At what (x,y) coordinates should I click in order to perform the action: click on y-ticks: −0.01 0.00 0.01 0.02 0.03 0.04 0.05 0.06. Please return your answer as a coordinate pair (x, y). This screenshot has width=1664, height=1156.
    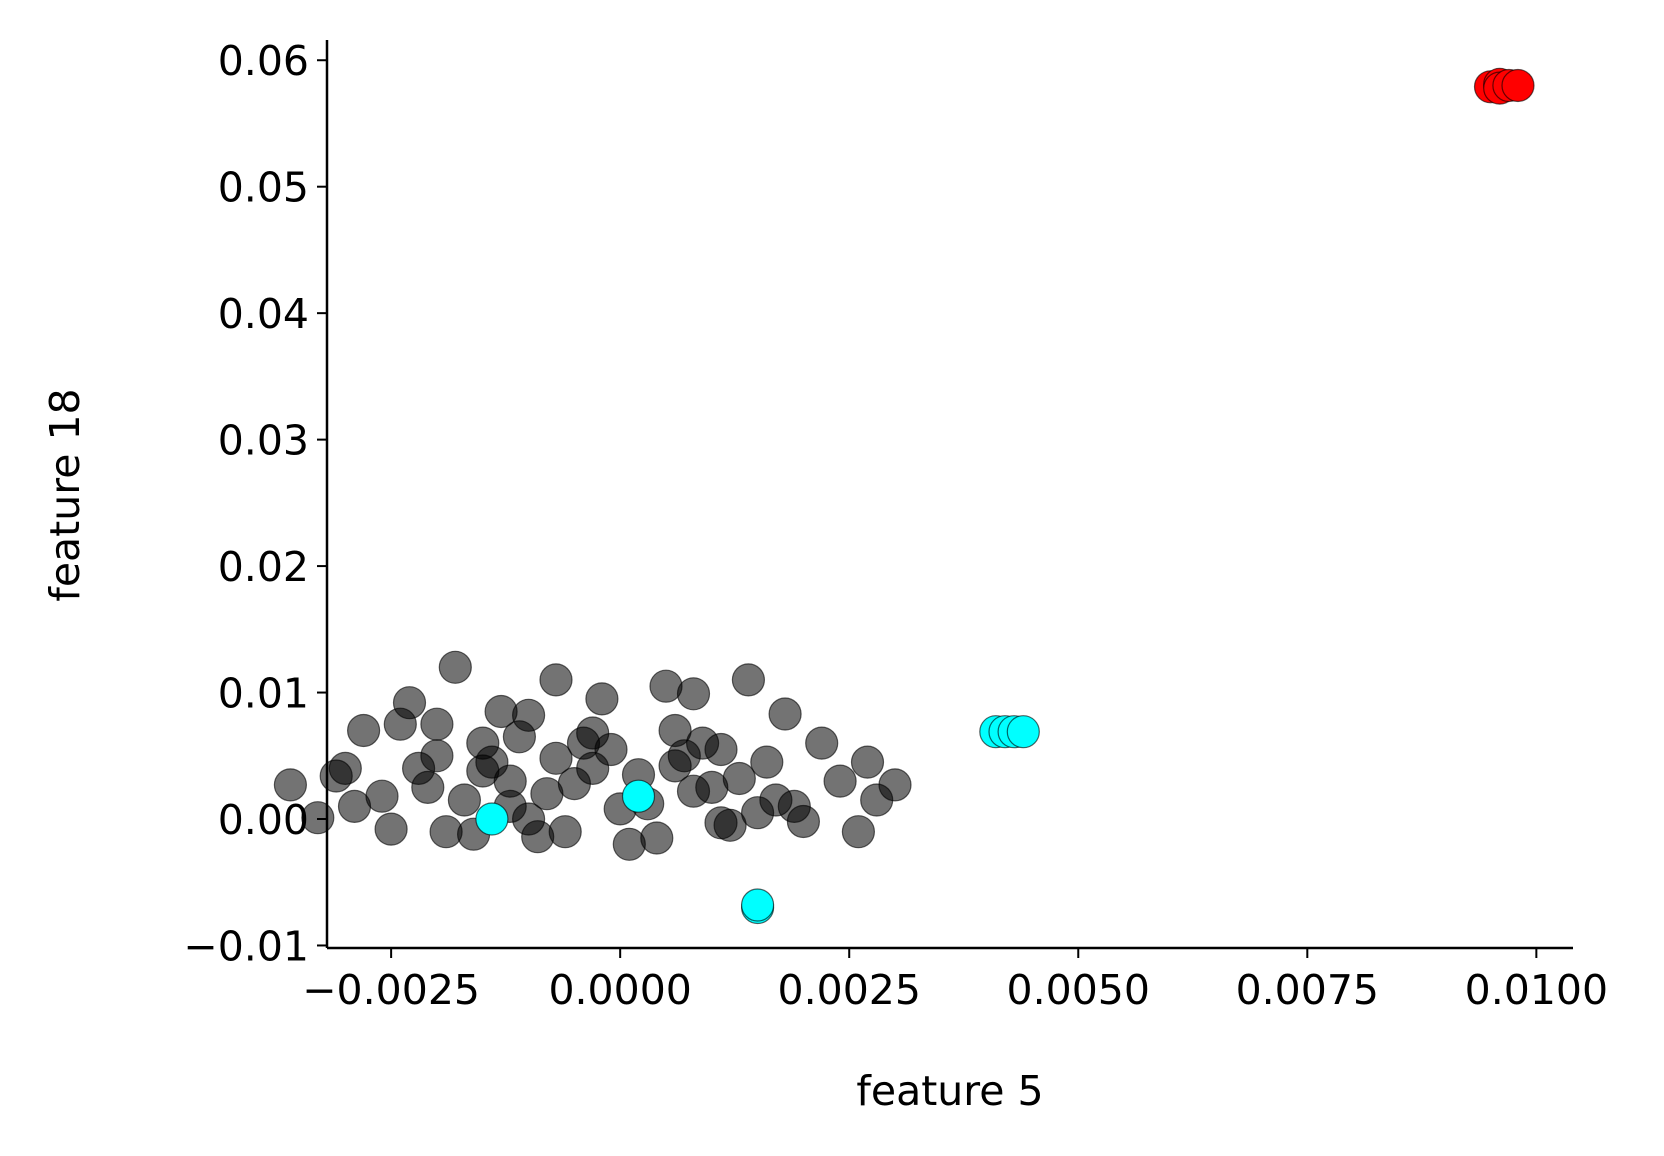
    Looking at the image, I should click on (255, 503).